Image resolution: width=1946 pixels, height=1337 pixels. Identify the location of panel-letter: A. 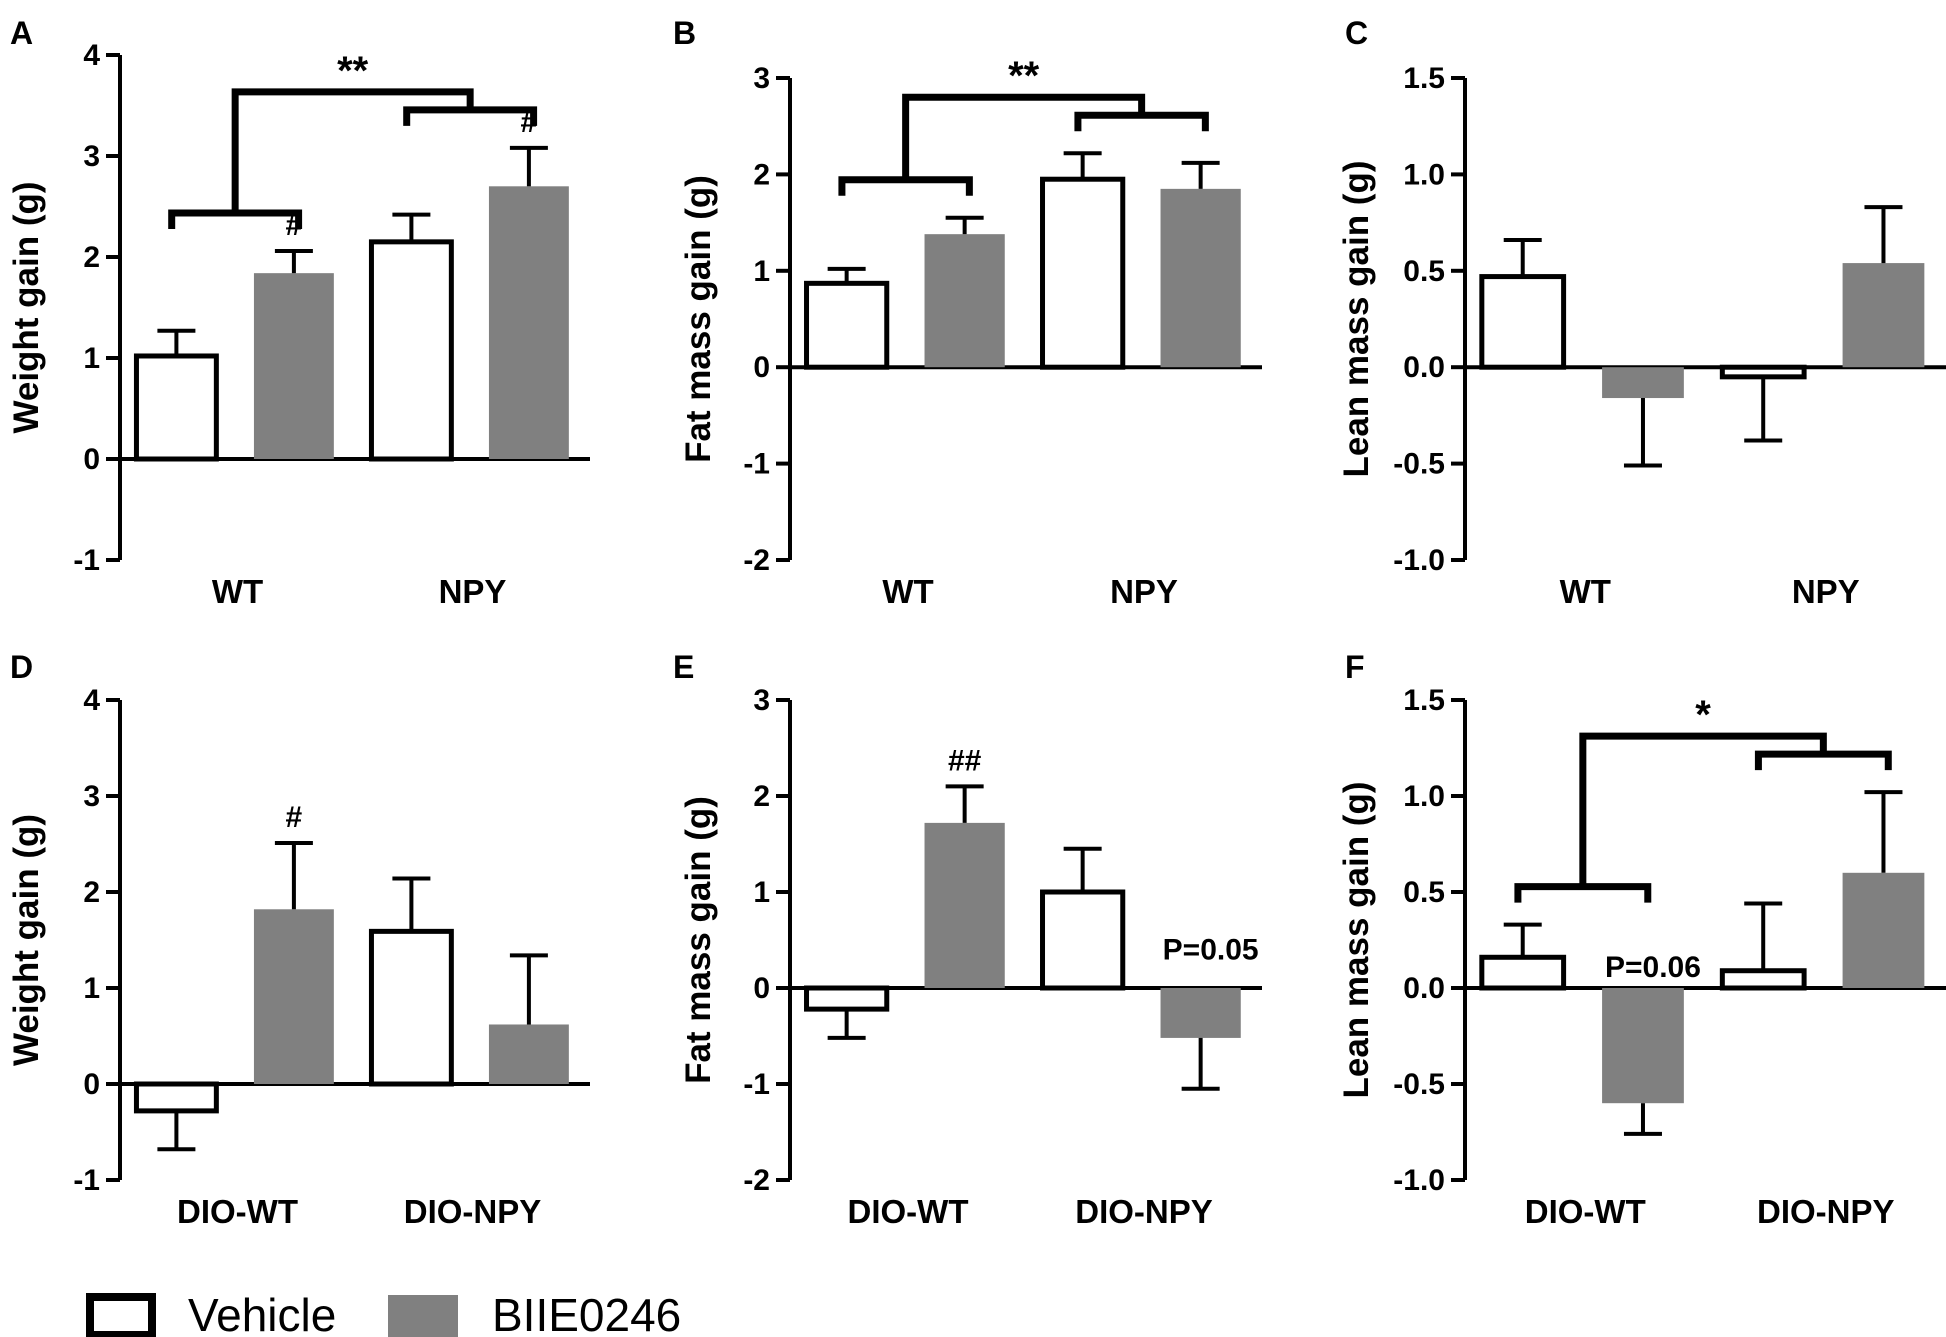
(21, 33).